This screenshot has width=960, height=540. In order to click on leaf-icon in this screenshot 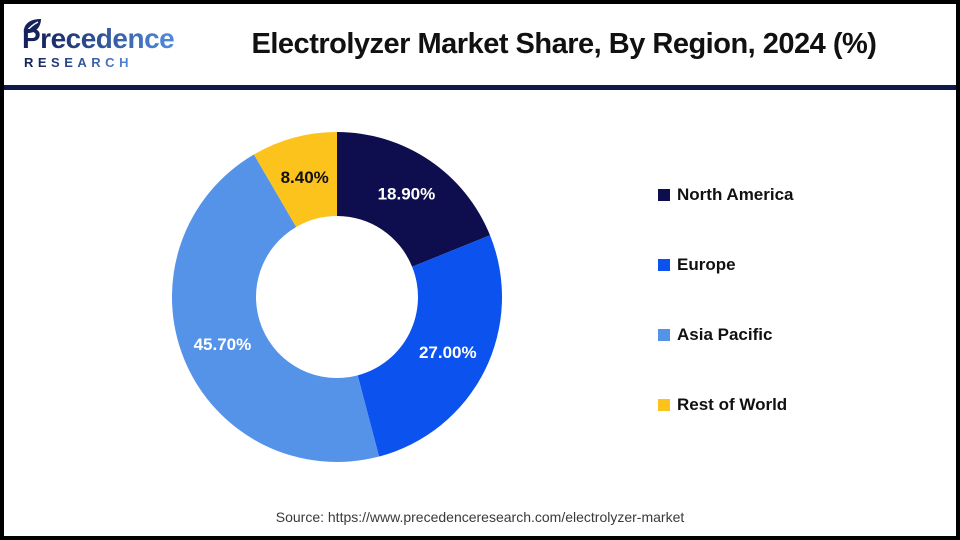, I will do `click(32, 26)`.